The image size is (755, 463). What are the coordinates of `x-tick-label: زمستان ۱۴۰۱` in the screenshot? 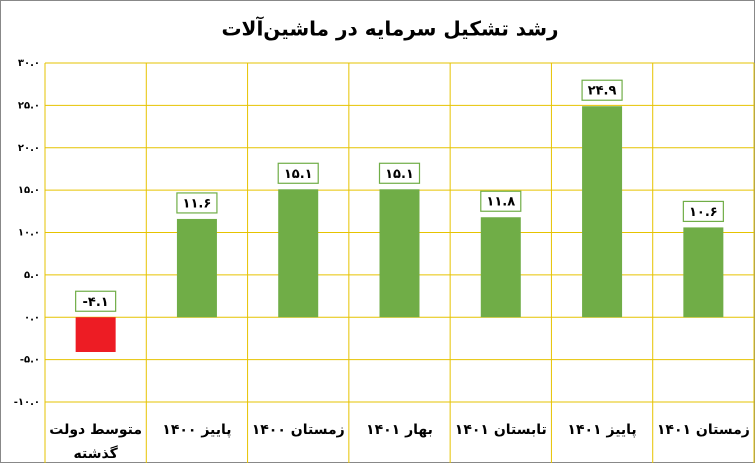 It's located at (703, 430).